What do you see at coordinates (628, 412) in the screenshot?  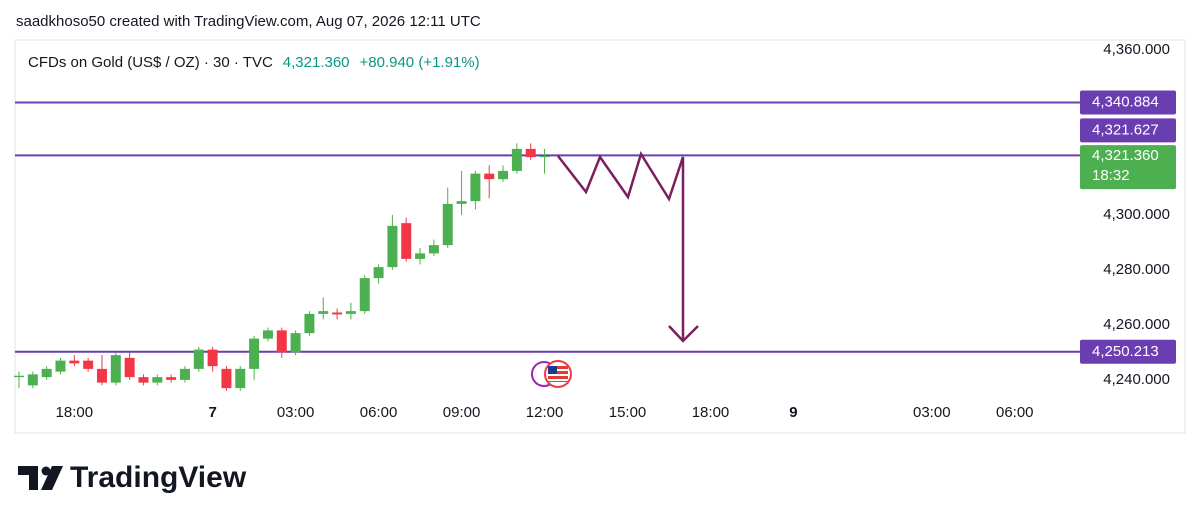 I see `x-tick-label: 15:00` at bounding box center [628, 412].